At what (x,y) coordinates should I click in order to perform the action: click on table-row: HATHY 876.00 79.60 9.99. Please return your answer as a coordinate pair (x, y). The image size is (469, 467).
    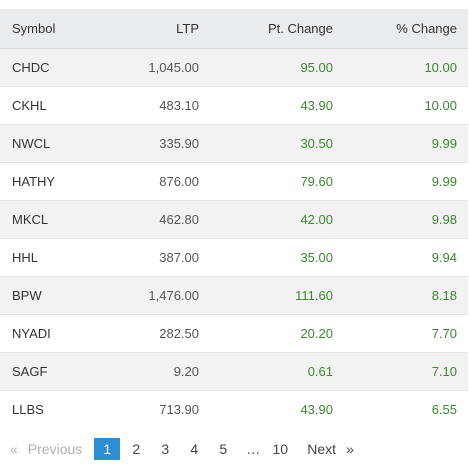
    Looking at the image, I should click on (234, 180).